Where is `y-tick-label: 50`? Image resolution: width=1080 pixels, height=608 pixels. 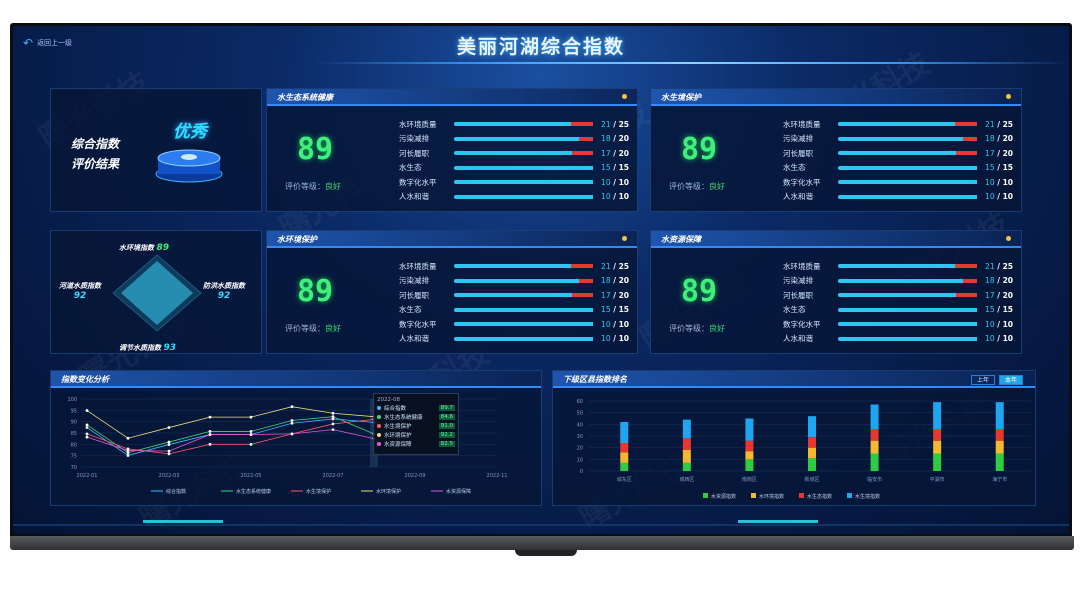
y-tick-label: 50 is located at coordinates (580, 414).